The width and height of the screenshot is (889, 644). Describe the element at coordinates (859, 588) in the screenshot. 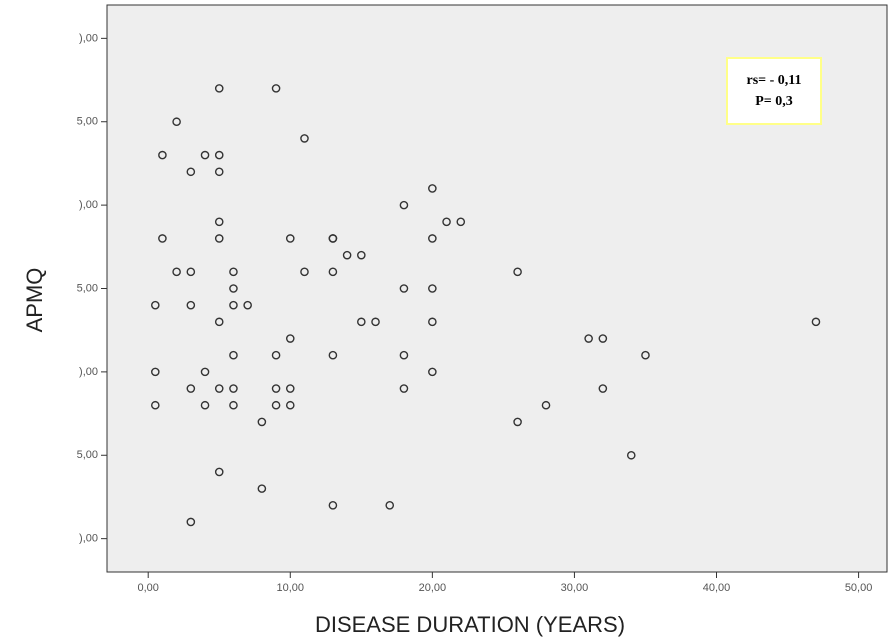

I see `x-tick-label: 50,00` at that location.